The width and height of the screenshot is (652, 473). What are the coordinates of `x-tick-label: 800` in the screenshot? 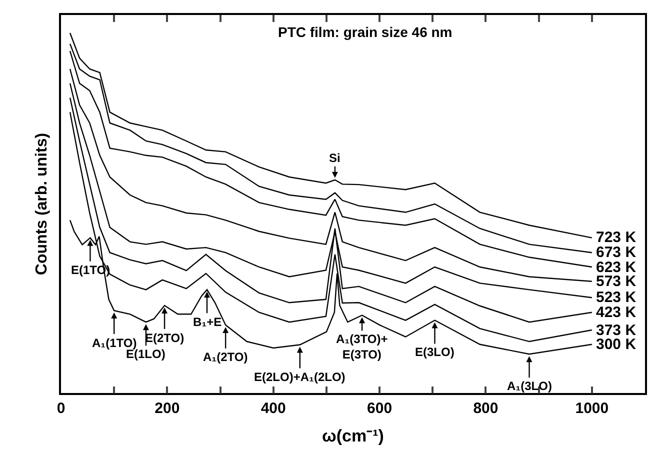 It's located at (485, 408).